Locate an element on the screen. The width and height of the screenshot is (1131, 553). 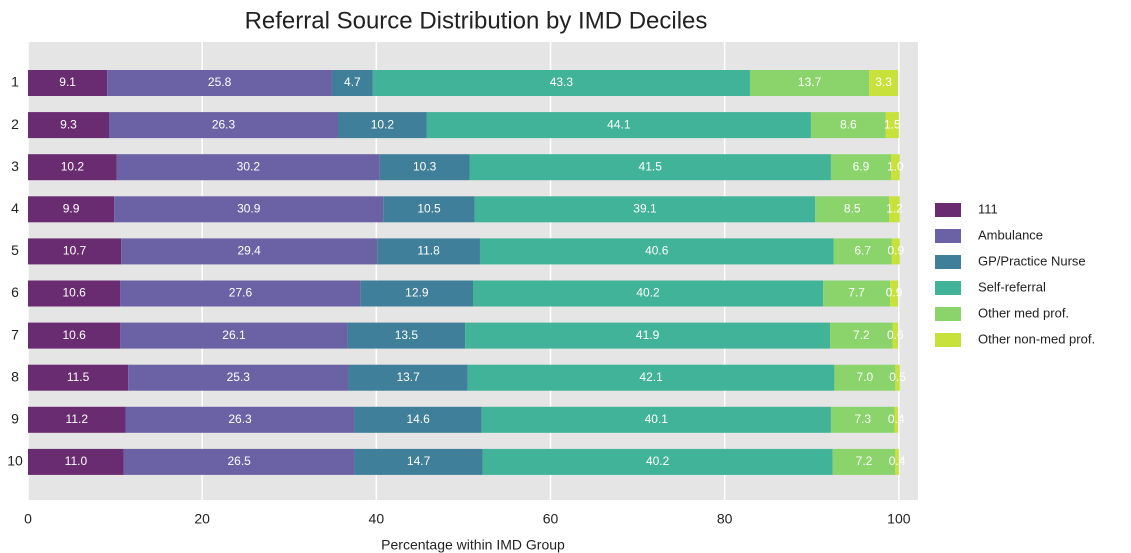
value-label: 3.3 is located at coordinates (883, 82).